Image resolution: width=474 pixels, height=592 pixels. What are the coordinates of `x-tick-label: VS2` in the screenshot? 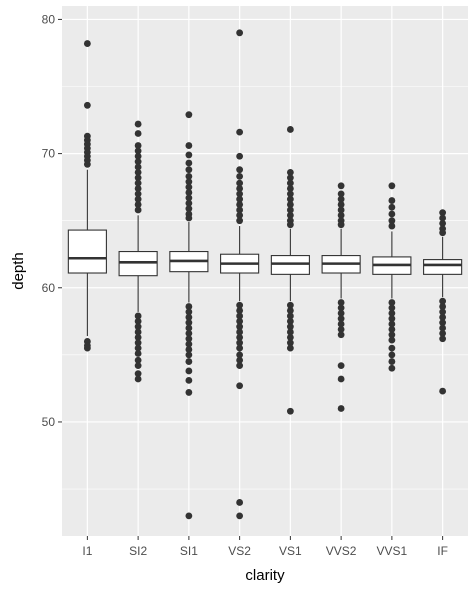 It's located at (239, 551).